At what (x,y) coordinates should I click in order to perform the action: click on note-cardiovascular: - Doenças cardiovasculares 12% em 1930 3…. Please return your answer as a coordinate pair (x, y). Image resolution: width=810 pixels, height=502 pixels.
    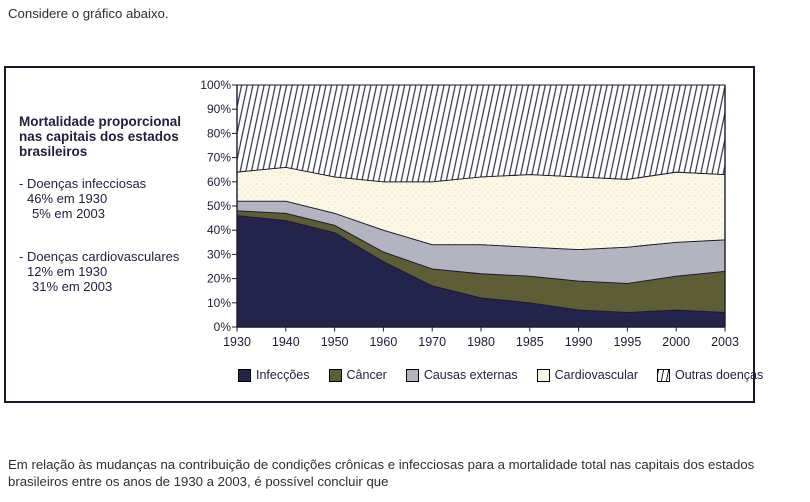
    Looking at the image, I should click on (112, 271).